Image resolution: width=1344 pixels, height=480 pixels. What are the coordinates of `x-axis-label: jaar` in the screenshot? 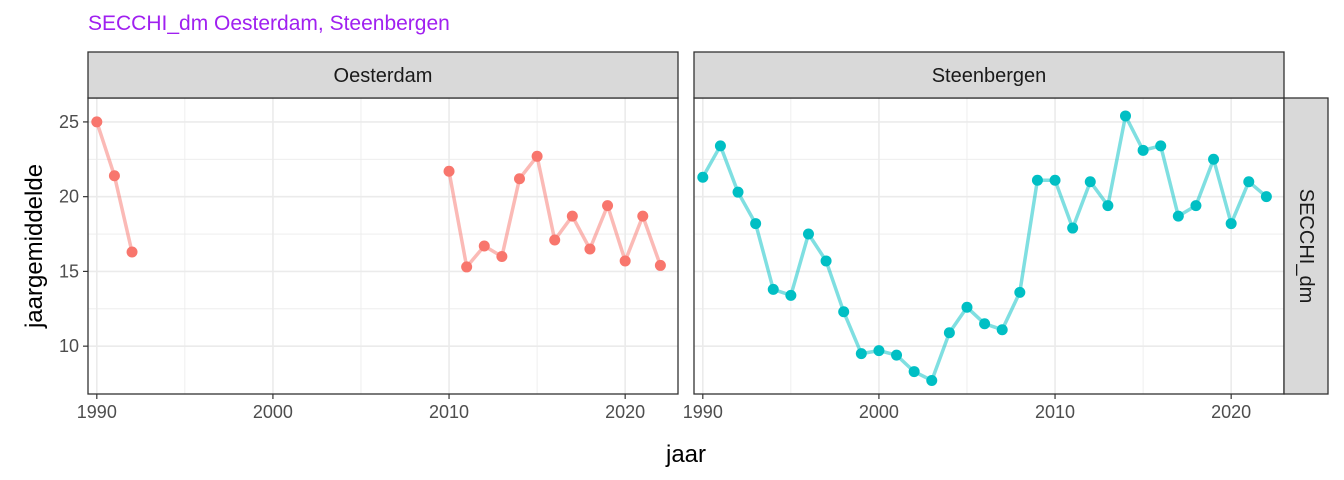 It's located at (685, 454).